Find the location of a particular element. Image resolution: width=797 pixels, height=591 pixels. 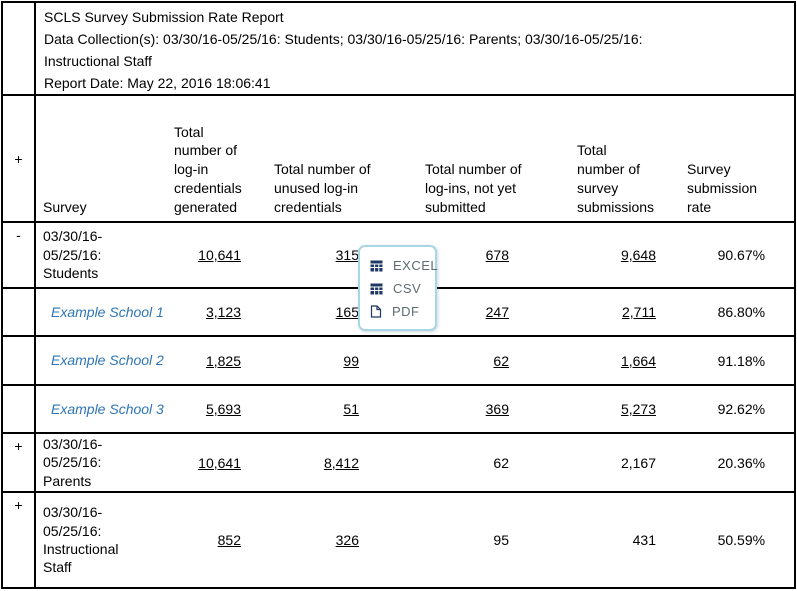

export-menu: EXCEL CSV PDF is located at coordinates (398, 288).